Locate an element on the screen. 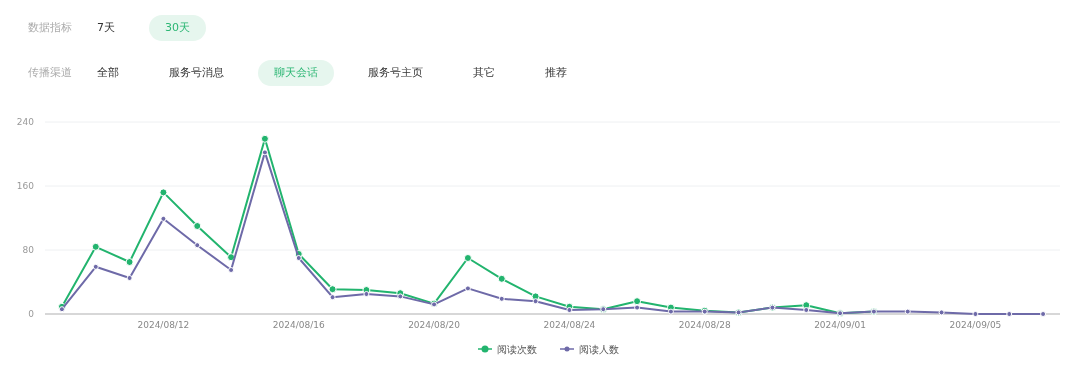 The height and width of the screenshot is (377, 1080). filters: 数据指标 7天 30天 传播渠道 全部 服务号消息 聊天会话 服务号主页 其它 推荐 is located at coordinates (297, 50).